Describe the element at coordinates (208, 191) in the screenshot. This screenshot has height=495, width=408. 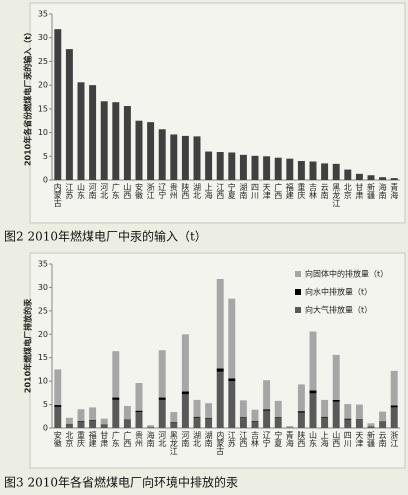
I see `x-tick-label: 上海` at that location.